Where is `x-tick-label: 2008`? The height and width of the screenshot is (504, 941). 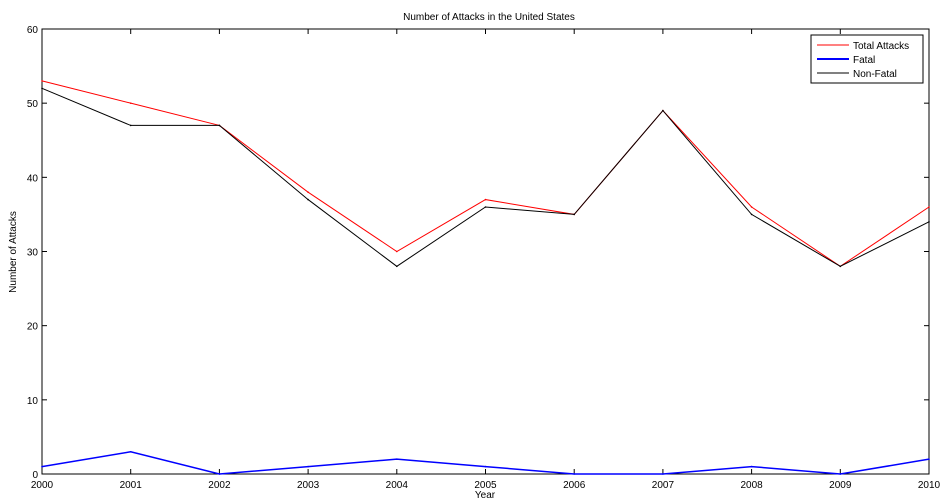 x-tick-label: 2008 is located at coordinates (751, 485).